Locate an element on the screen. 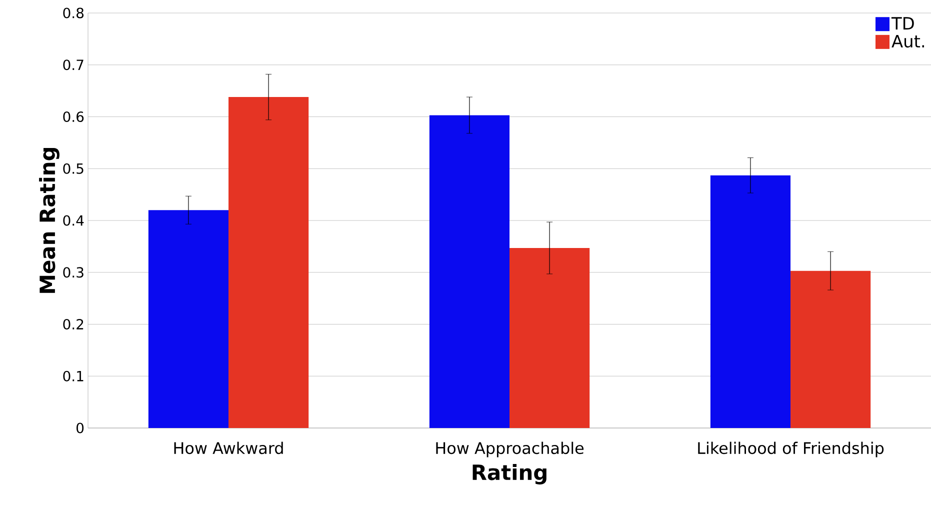 The width and height of the screenshot is (931, 520). y-tick-label: 0.2 is located at coordinates (73, 324).